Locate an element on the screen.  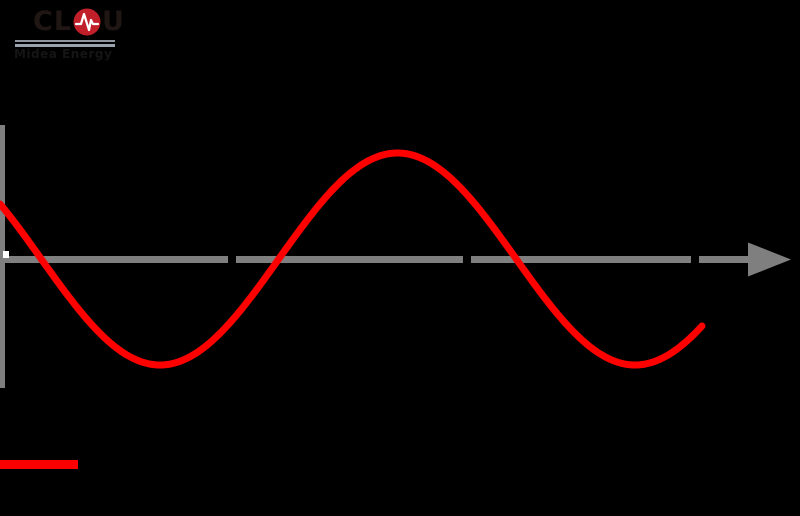
origin-marker is located at coordinates (6, 254).